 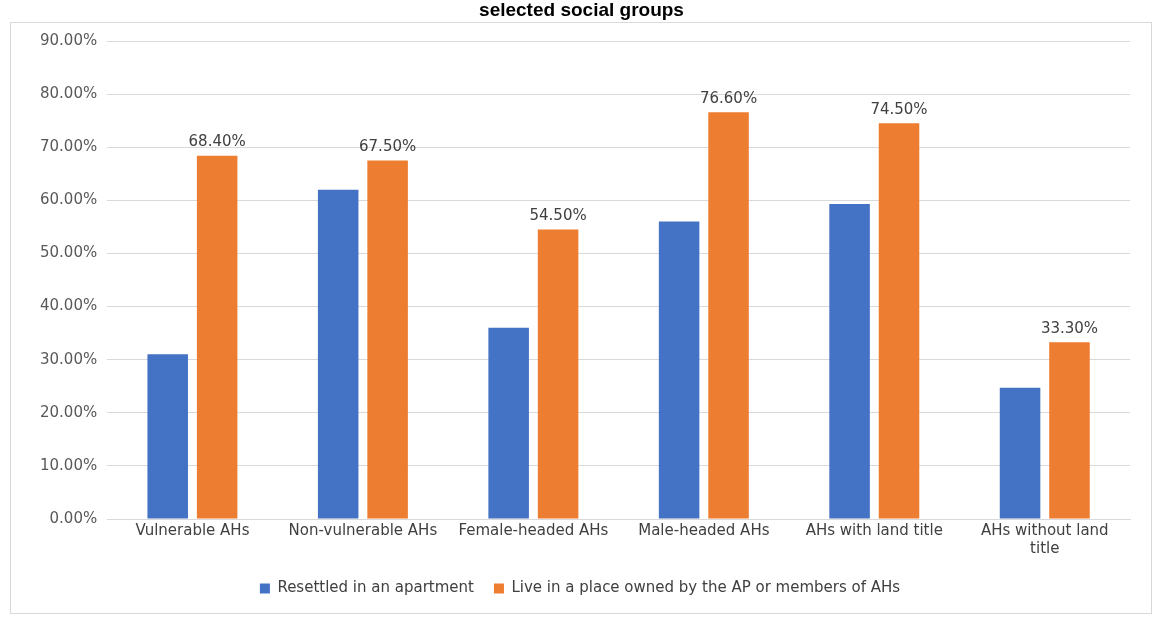 I want to click on x-tick-label: Vulnerable AHs, so click(x=192, y=529).